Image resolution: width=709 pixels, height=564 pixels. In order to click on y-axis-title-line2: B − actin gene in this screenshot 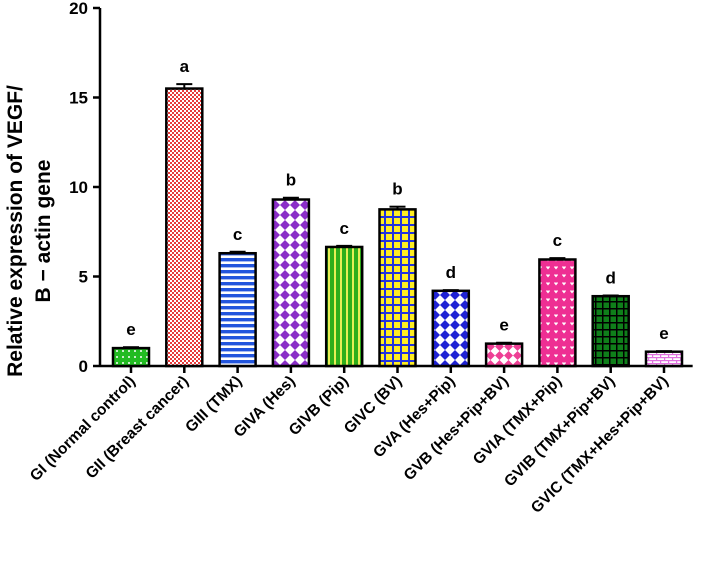, I will do `click(43, 231)`.